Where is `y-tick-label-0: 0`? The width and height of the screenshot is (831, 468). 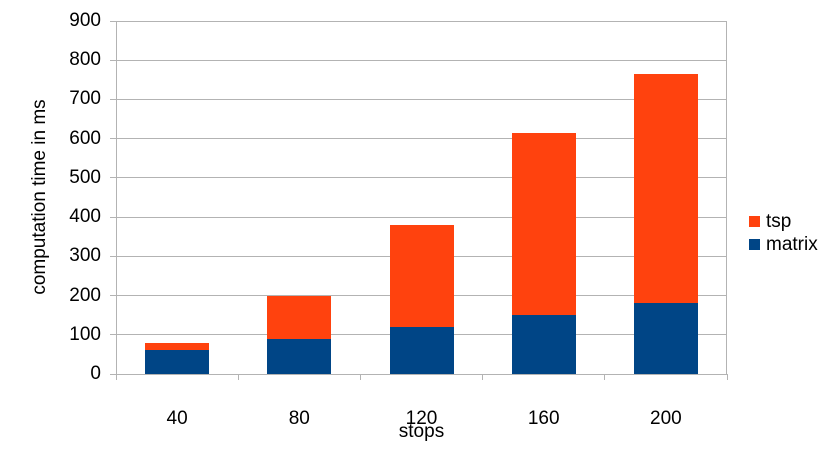
y-tick-label-0: 0 is located at coordinates (95, 373).